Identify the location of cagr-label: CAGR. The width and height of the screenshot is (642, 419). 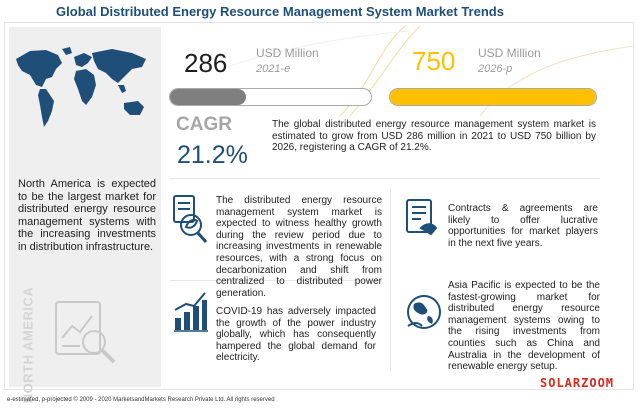
(204, 124).